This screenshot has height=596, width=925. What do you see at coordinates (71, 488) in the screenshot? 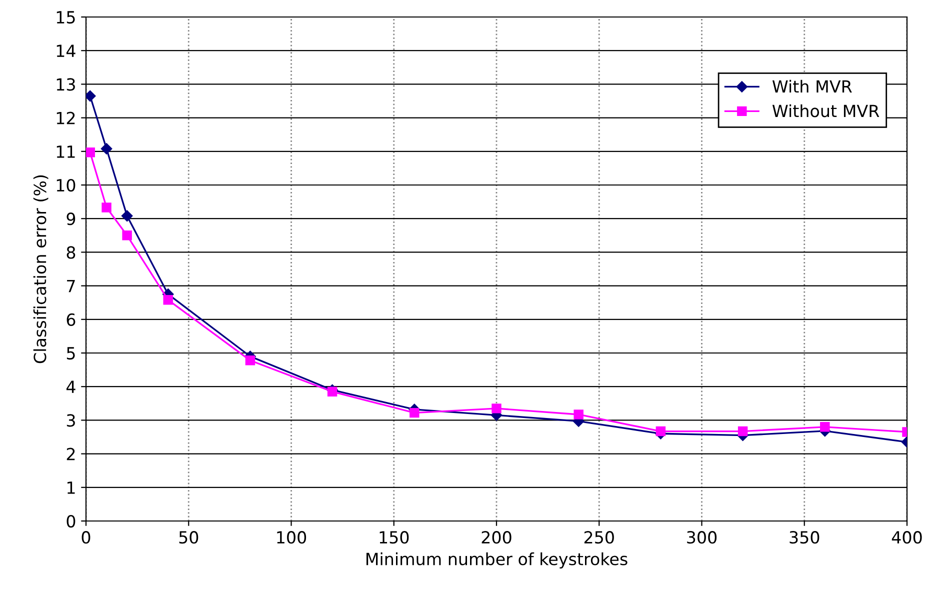
I see `y-tick-label: 1` at bounding box center [71, 488].